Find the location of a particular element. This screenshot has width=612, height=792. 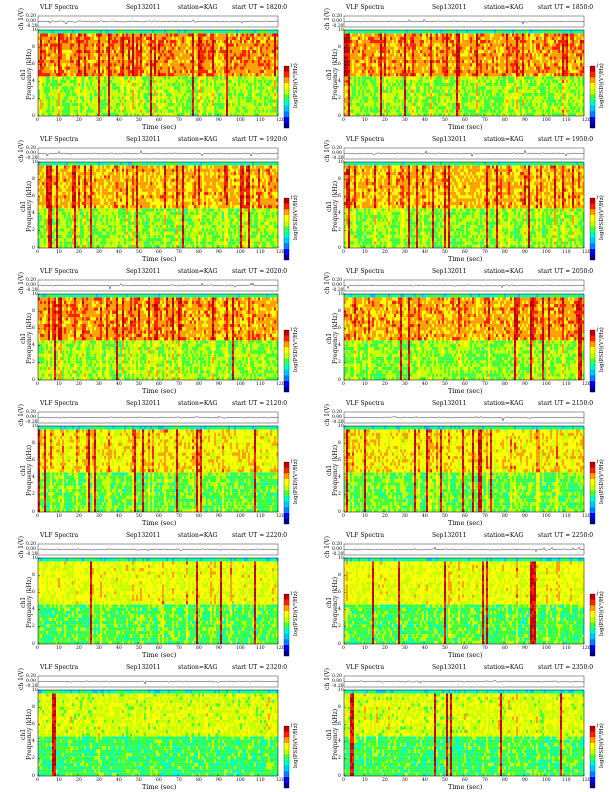

y-tick-label: 4 is located at coordinates (33, 609).